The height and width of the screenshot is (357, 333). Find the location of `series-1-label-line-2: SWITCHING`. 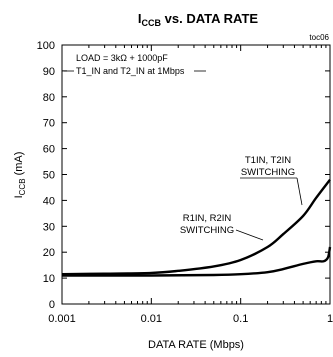

series-1-label-line-2: SWITCHING is located at coordinates (268, 172).